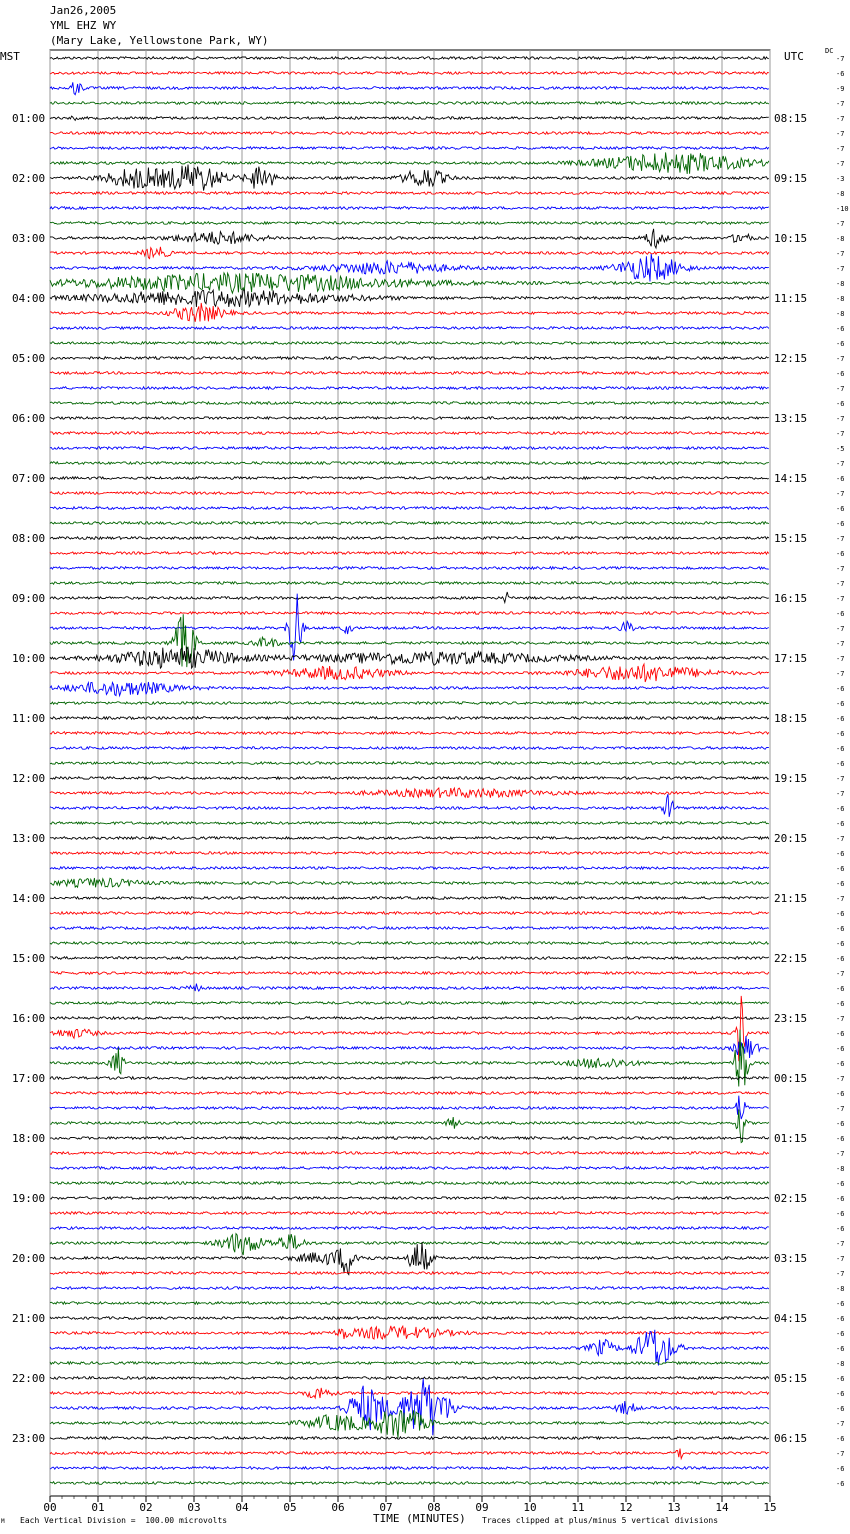 The image size is (850, 1534). Describe the element at coordinates (790, 418) in the screenshot. I see `right-time-label: 13:15` at that location.